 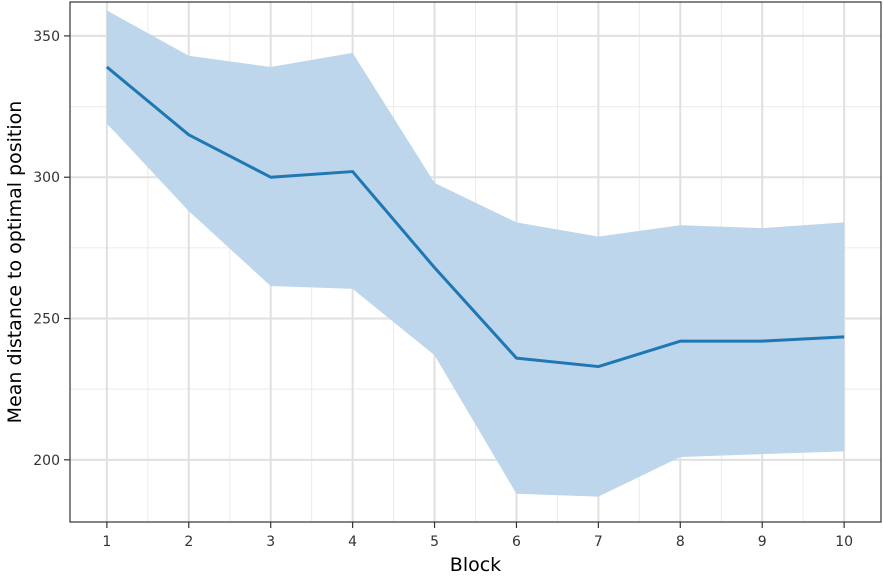 I want to click on y-tick-label: 350, so click(x=46, y=37).